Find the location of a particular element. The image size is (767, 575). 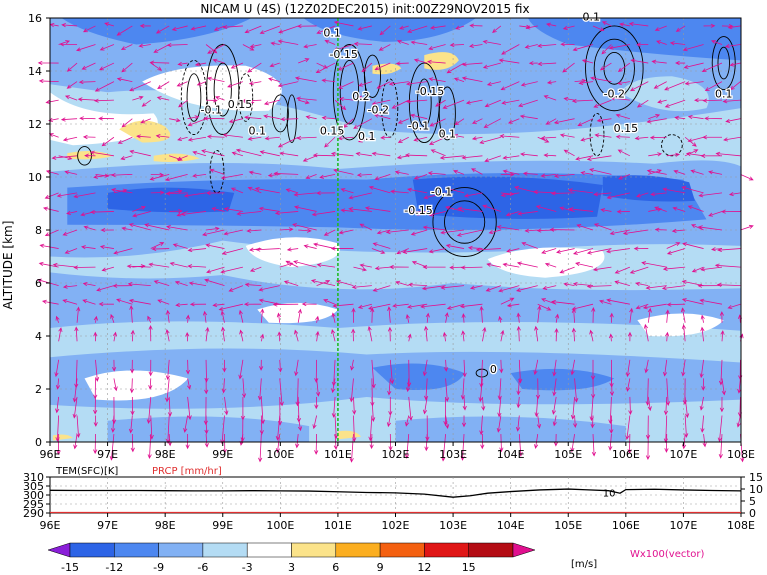

colorbar-tick-6: 6 is located at coordinates (335, 567).